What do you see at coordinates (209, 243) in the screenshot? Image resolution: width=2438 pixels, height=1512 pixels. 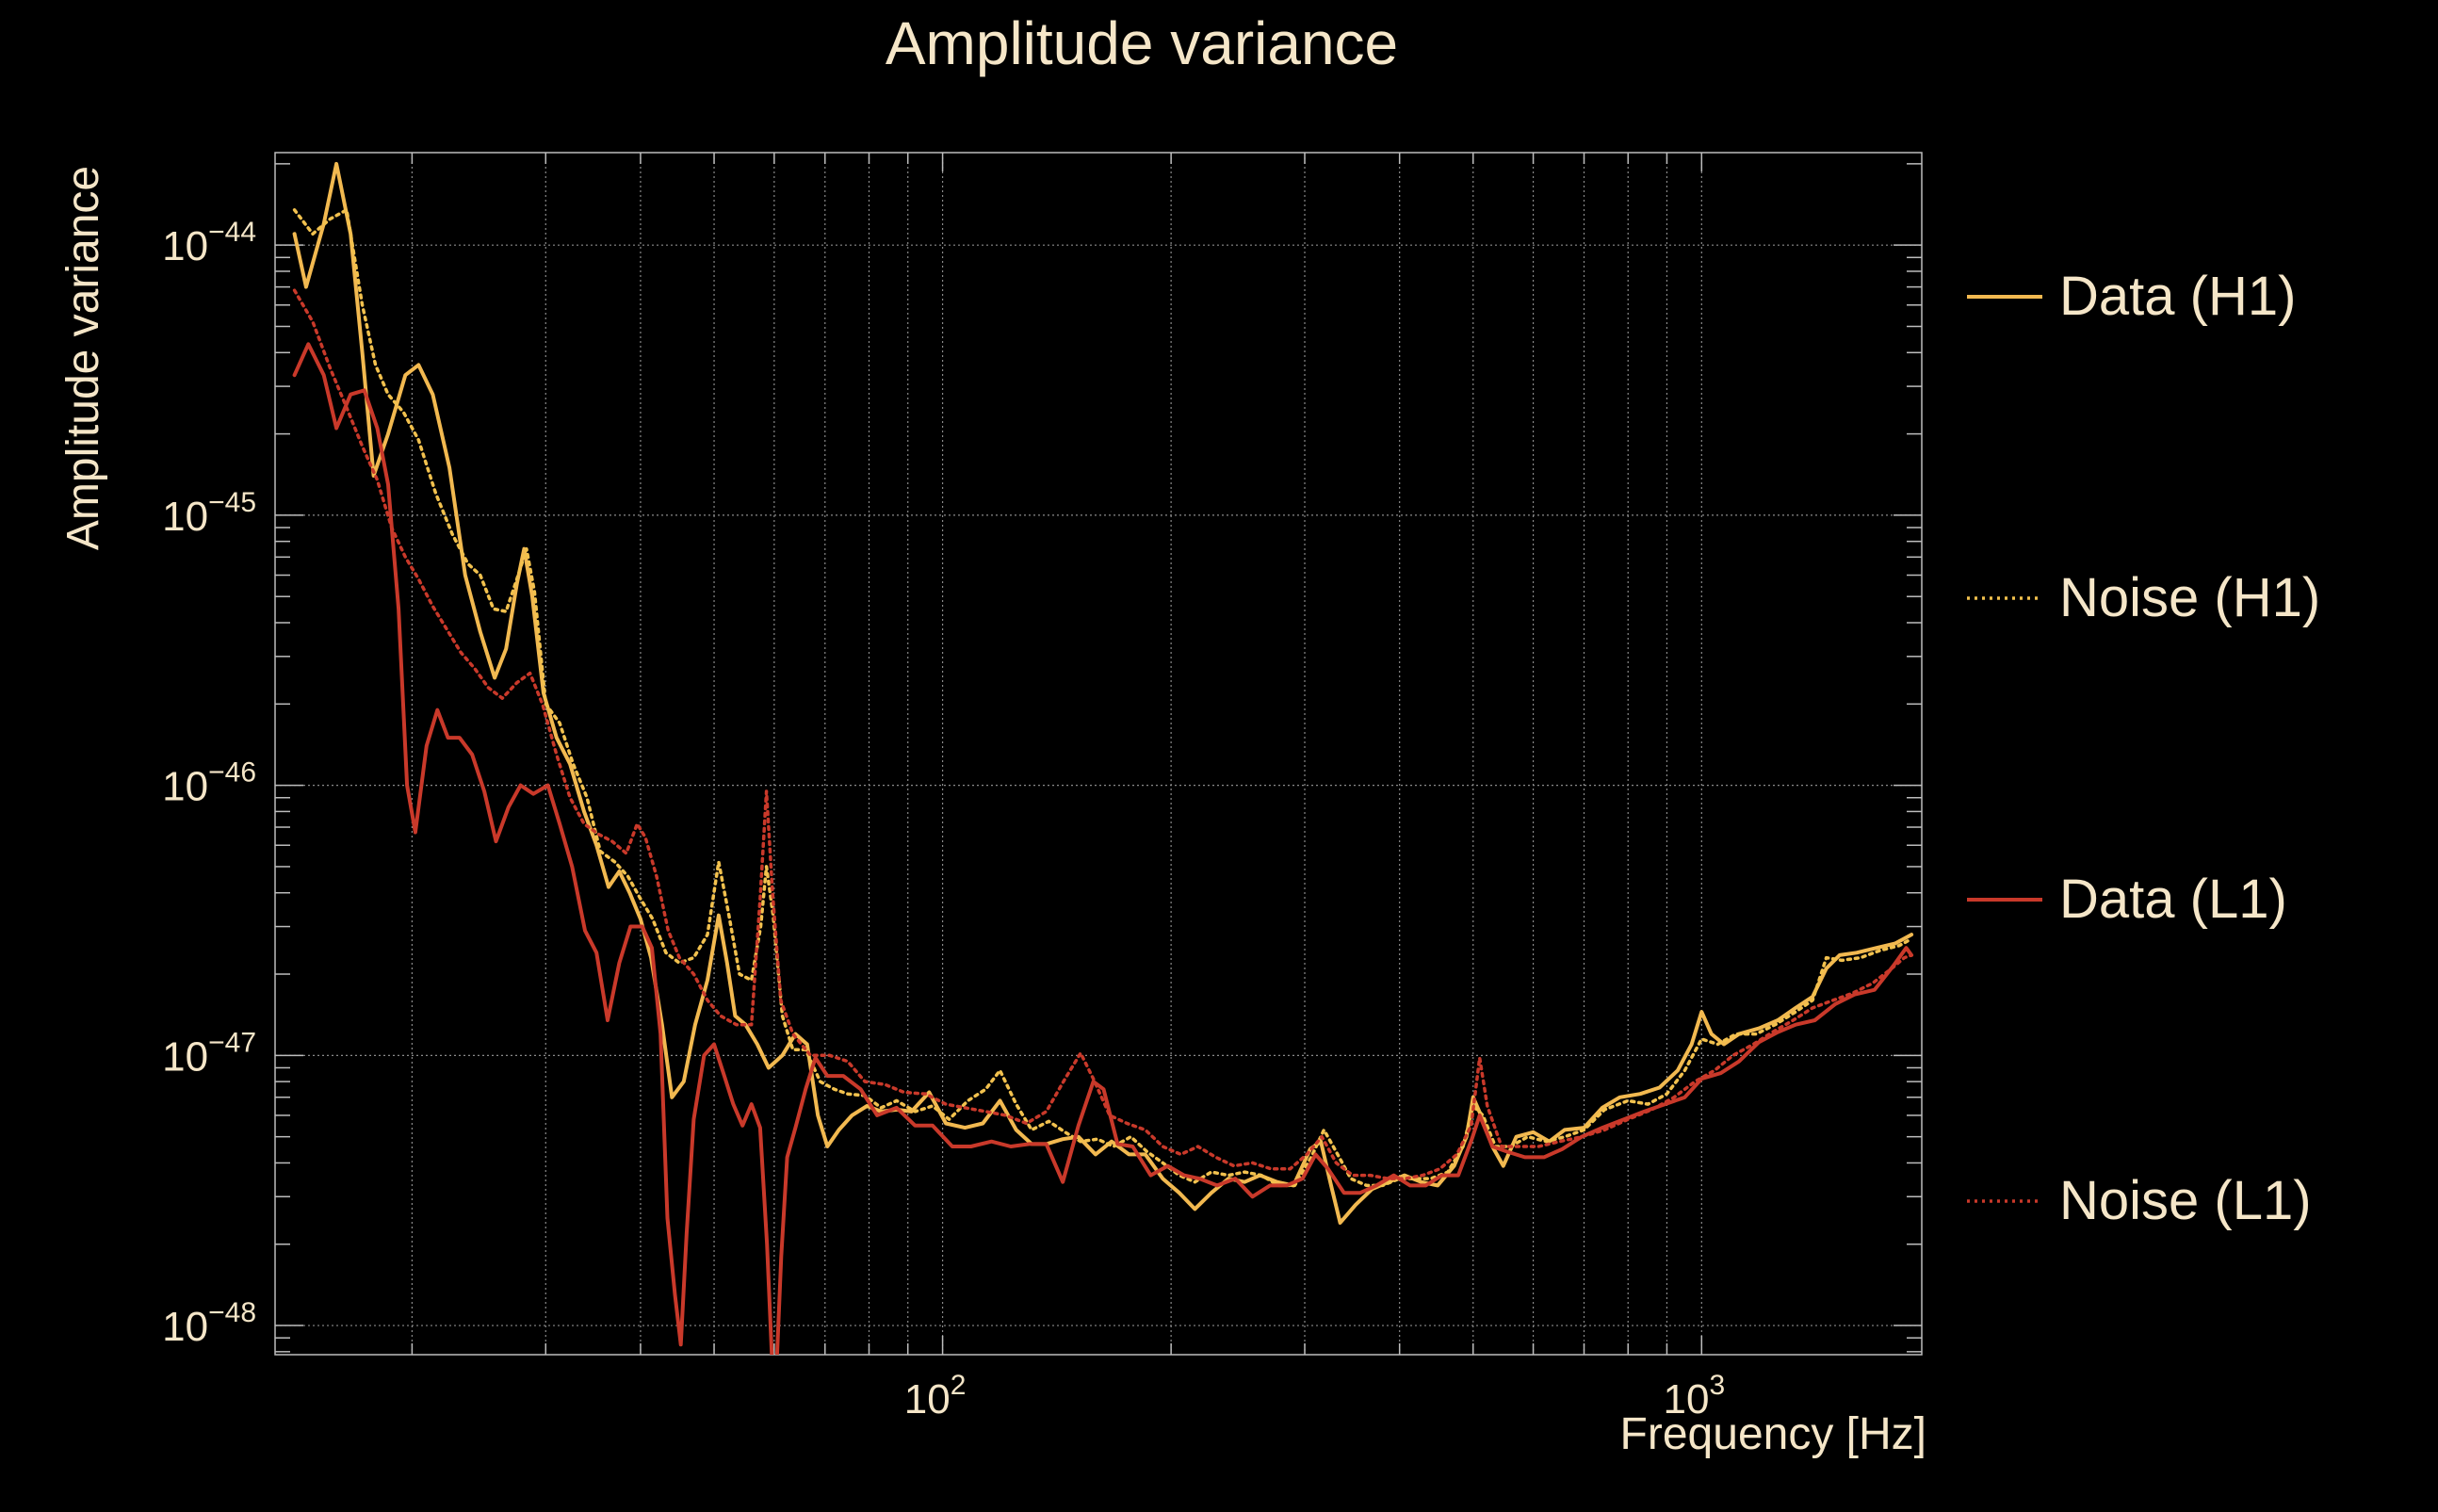 I see `y-tick-label: 10−44` at bounding box center [209, 243].